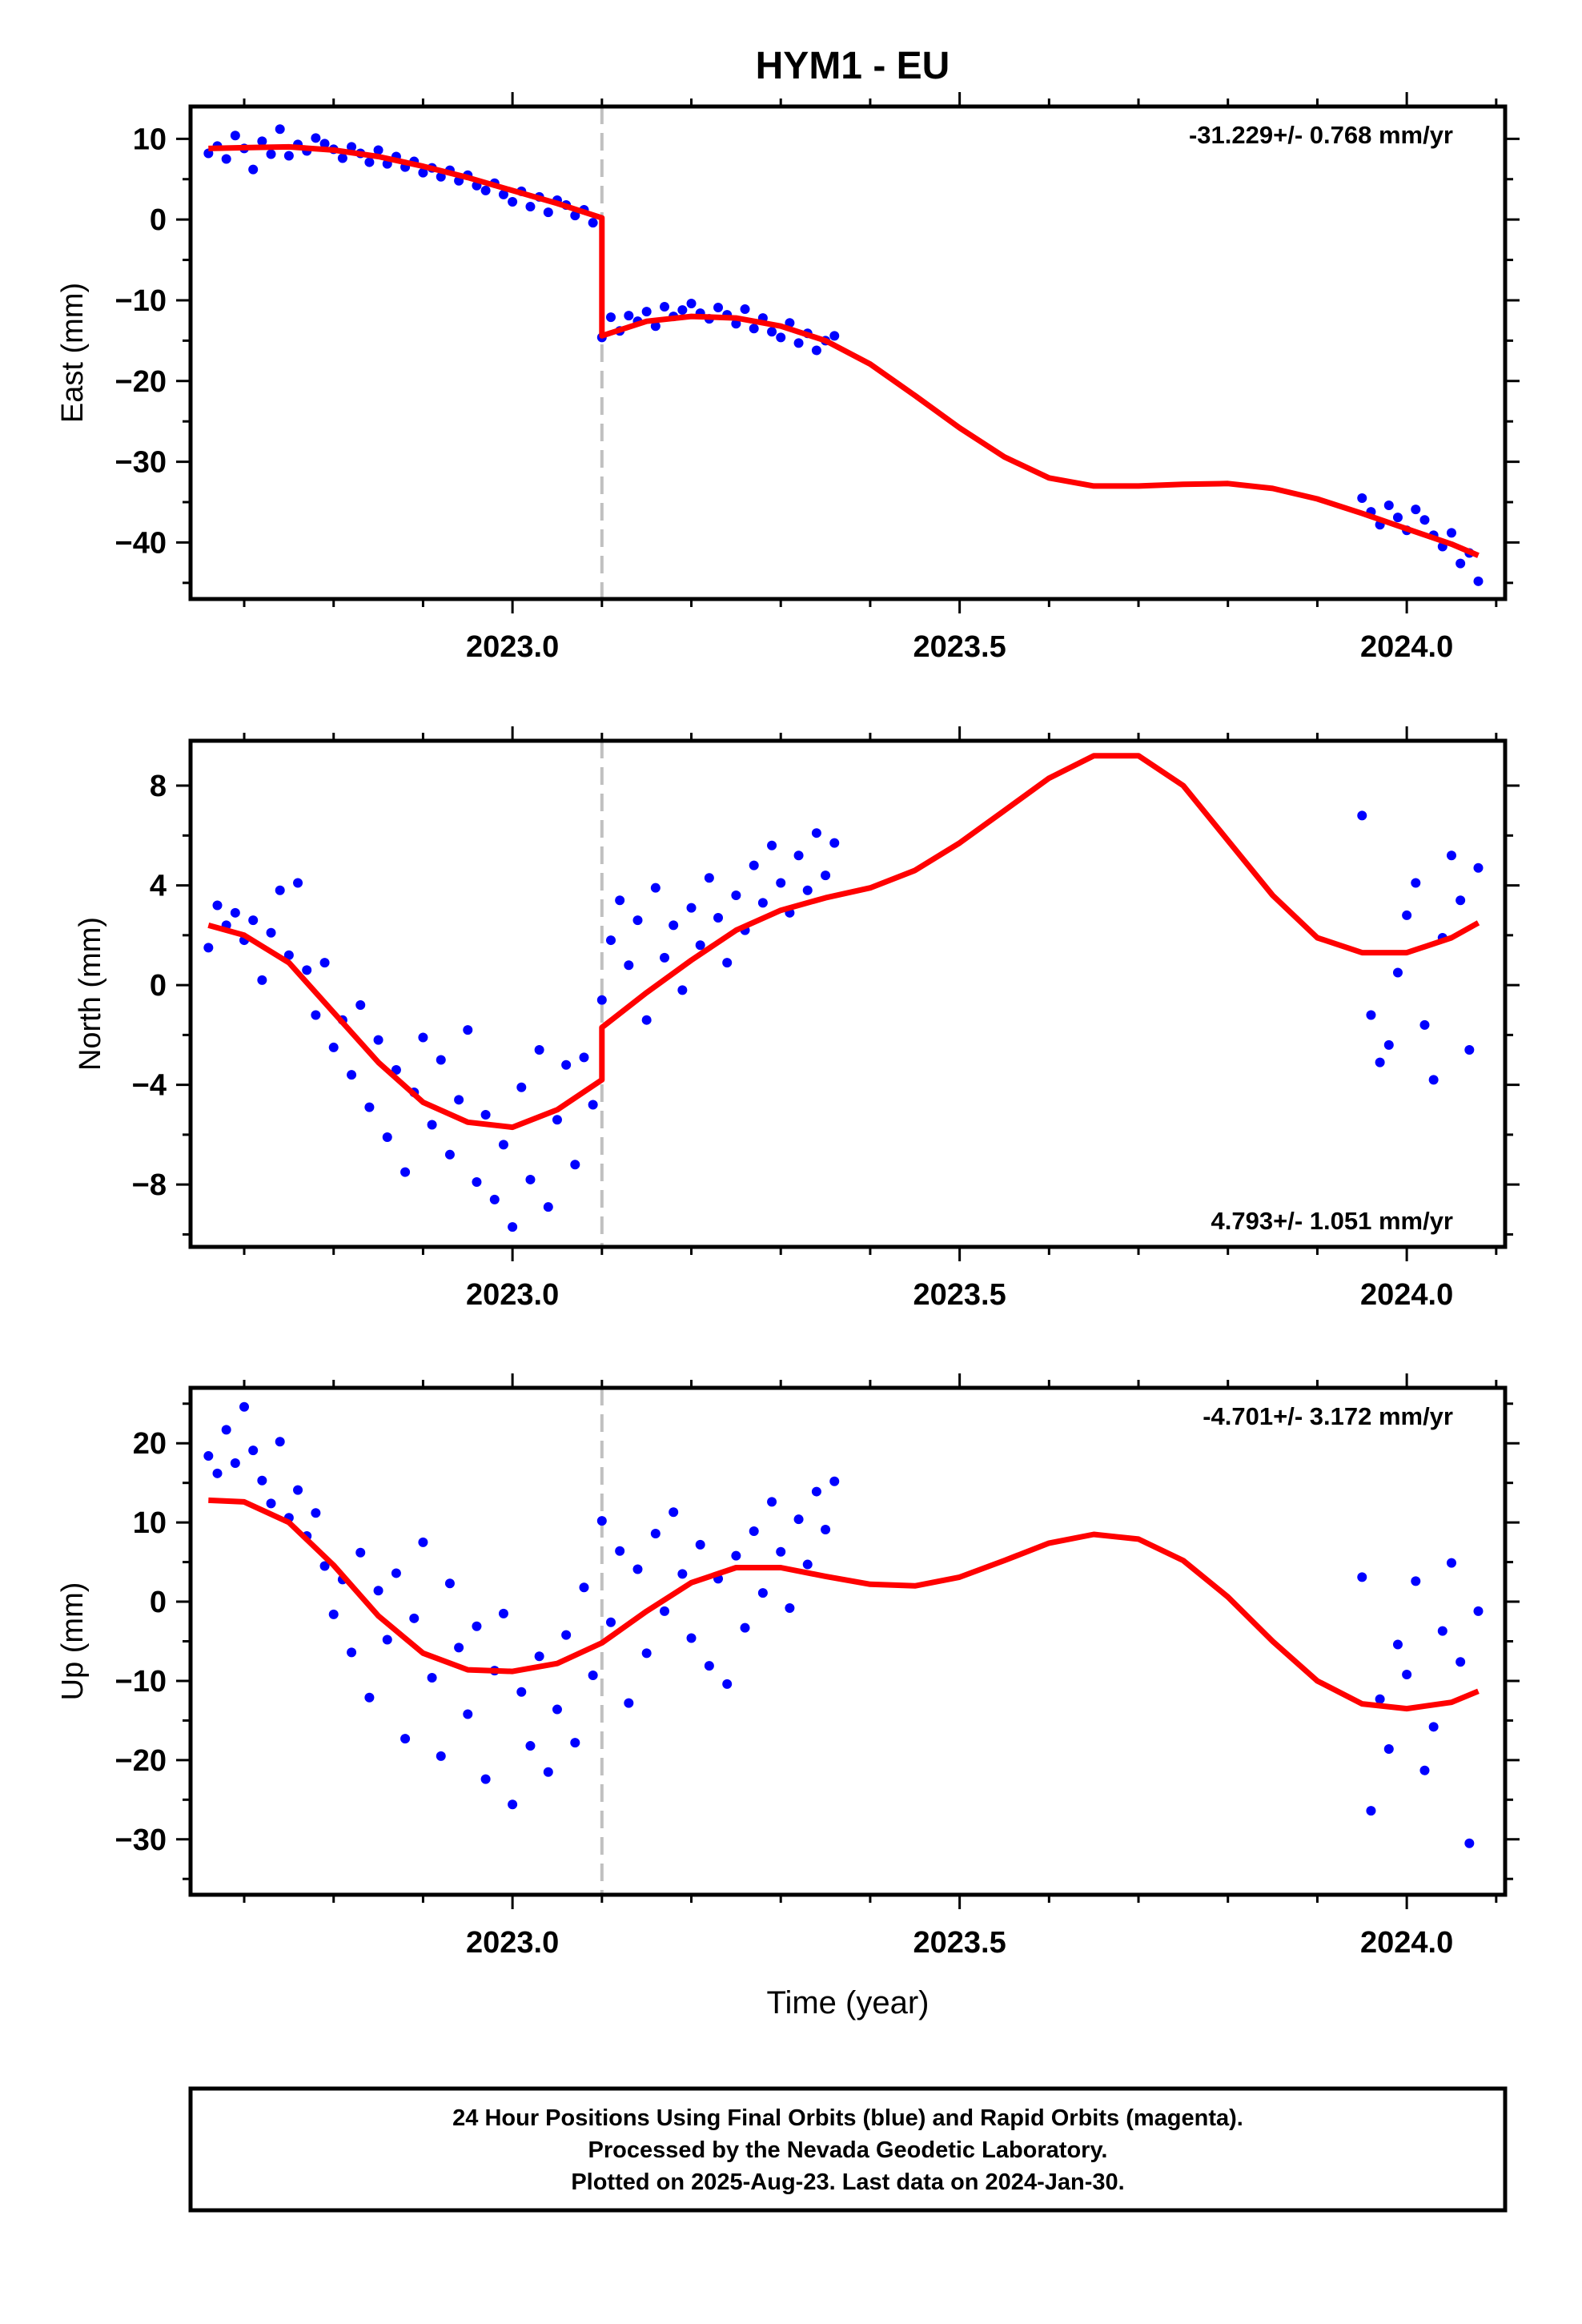  Describe the element at coordinates (141, 463) in the screenshot. I see `east-ytick-label: −30` at that location.